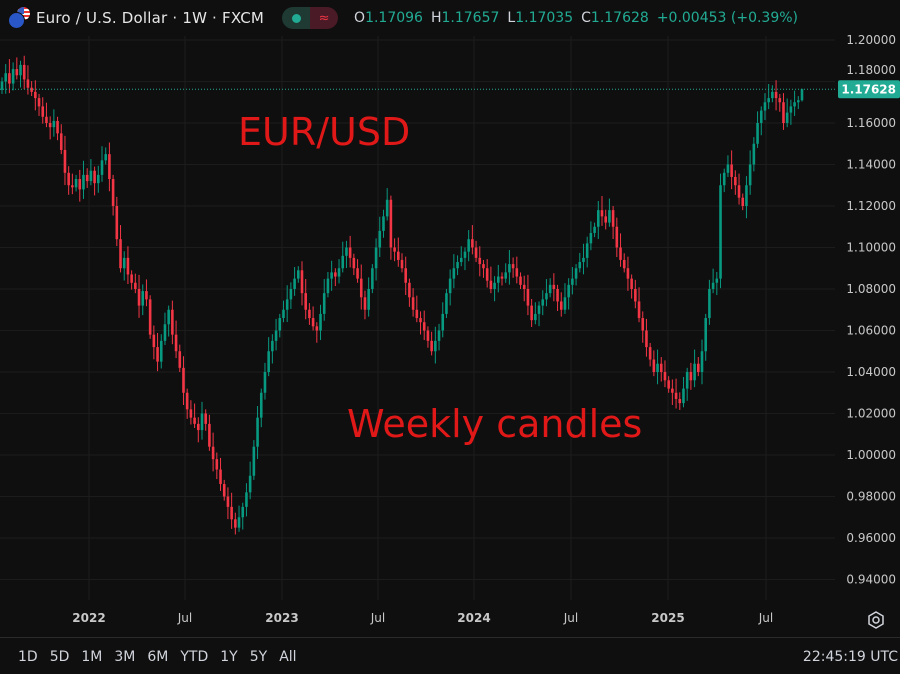 The height and width of the screenshot is (674, 900). I want to click on range-ytd: YTD, so click(194, 657).